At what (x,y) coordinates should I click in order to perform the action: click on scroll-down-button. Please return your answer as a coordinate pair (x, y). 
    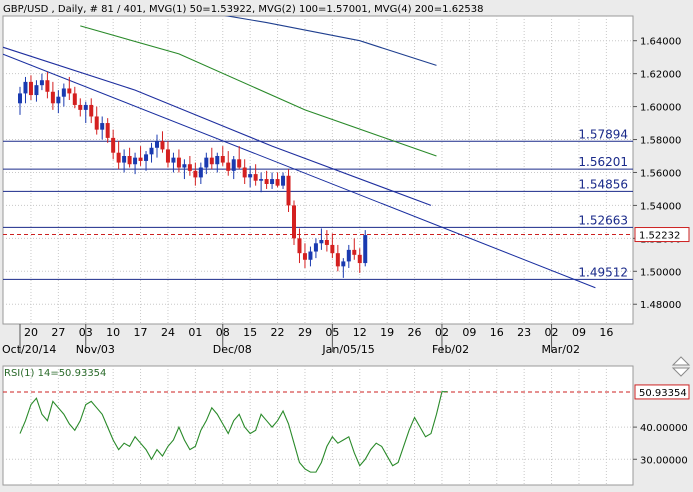
    Looking at the image, I should click on (681, 372).